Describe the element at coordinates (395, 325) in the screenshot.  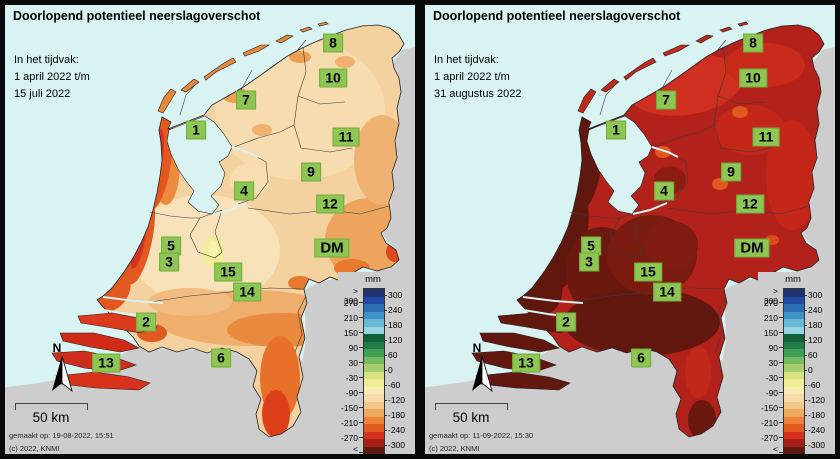
I see `legend-tick-label: 180` at that location.